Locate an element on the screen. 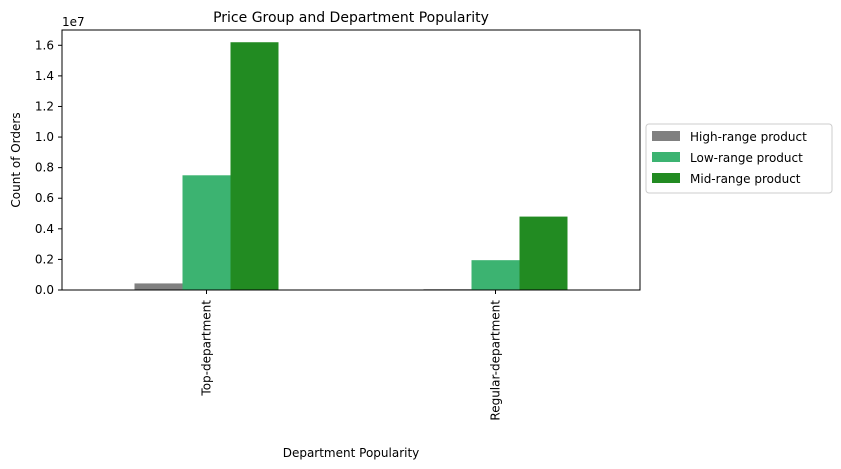 This screenshot has height=469, width=841. x-axis-label: Department Popularity is located at coordinates (351, 453).